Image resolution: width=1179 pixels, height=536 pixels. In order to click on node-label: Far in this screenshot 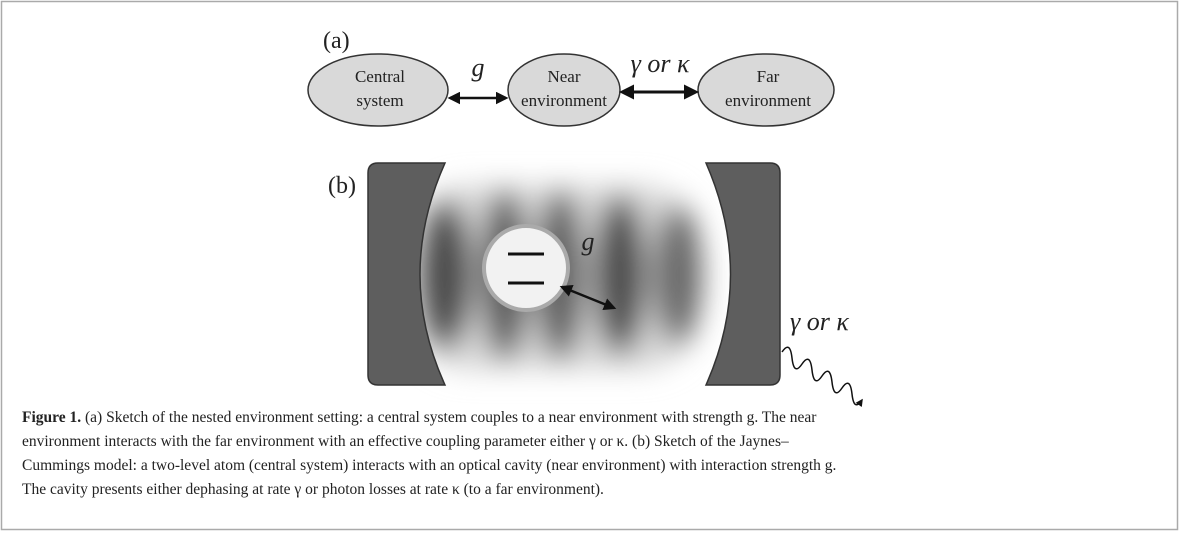, I will do `click(768, 76)`.